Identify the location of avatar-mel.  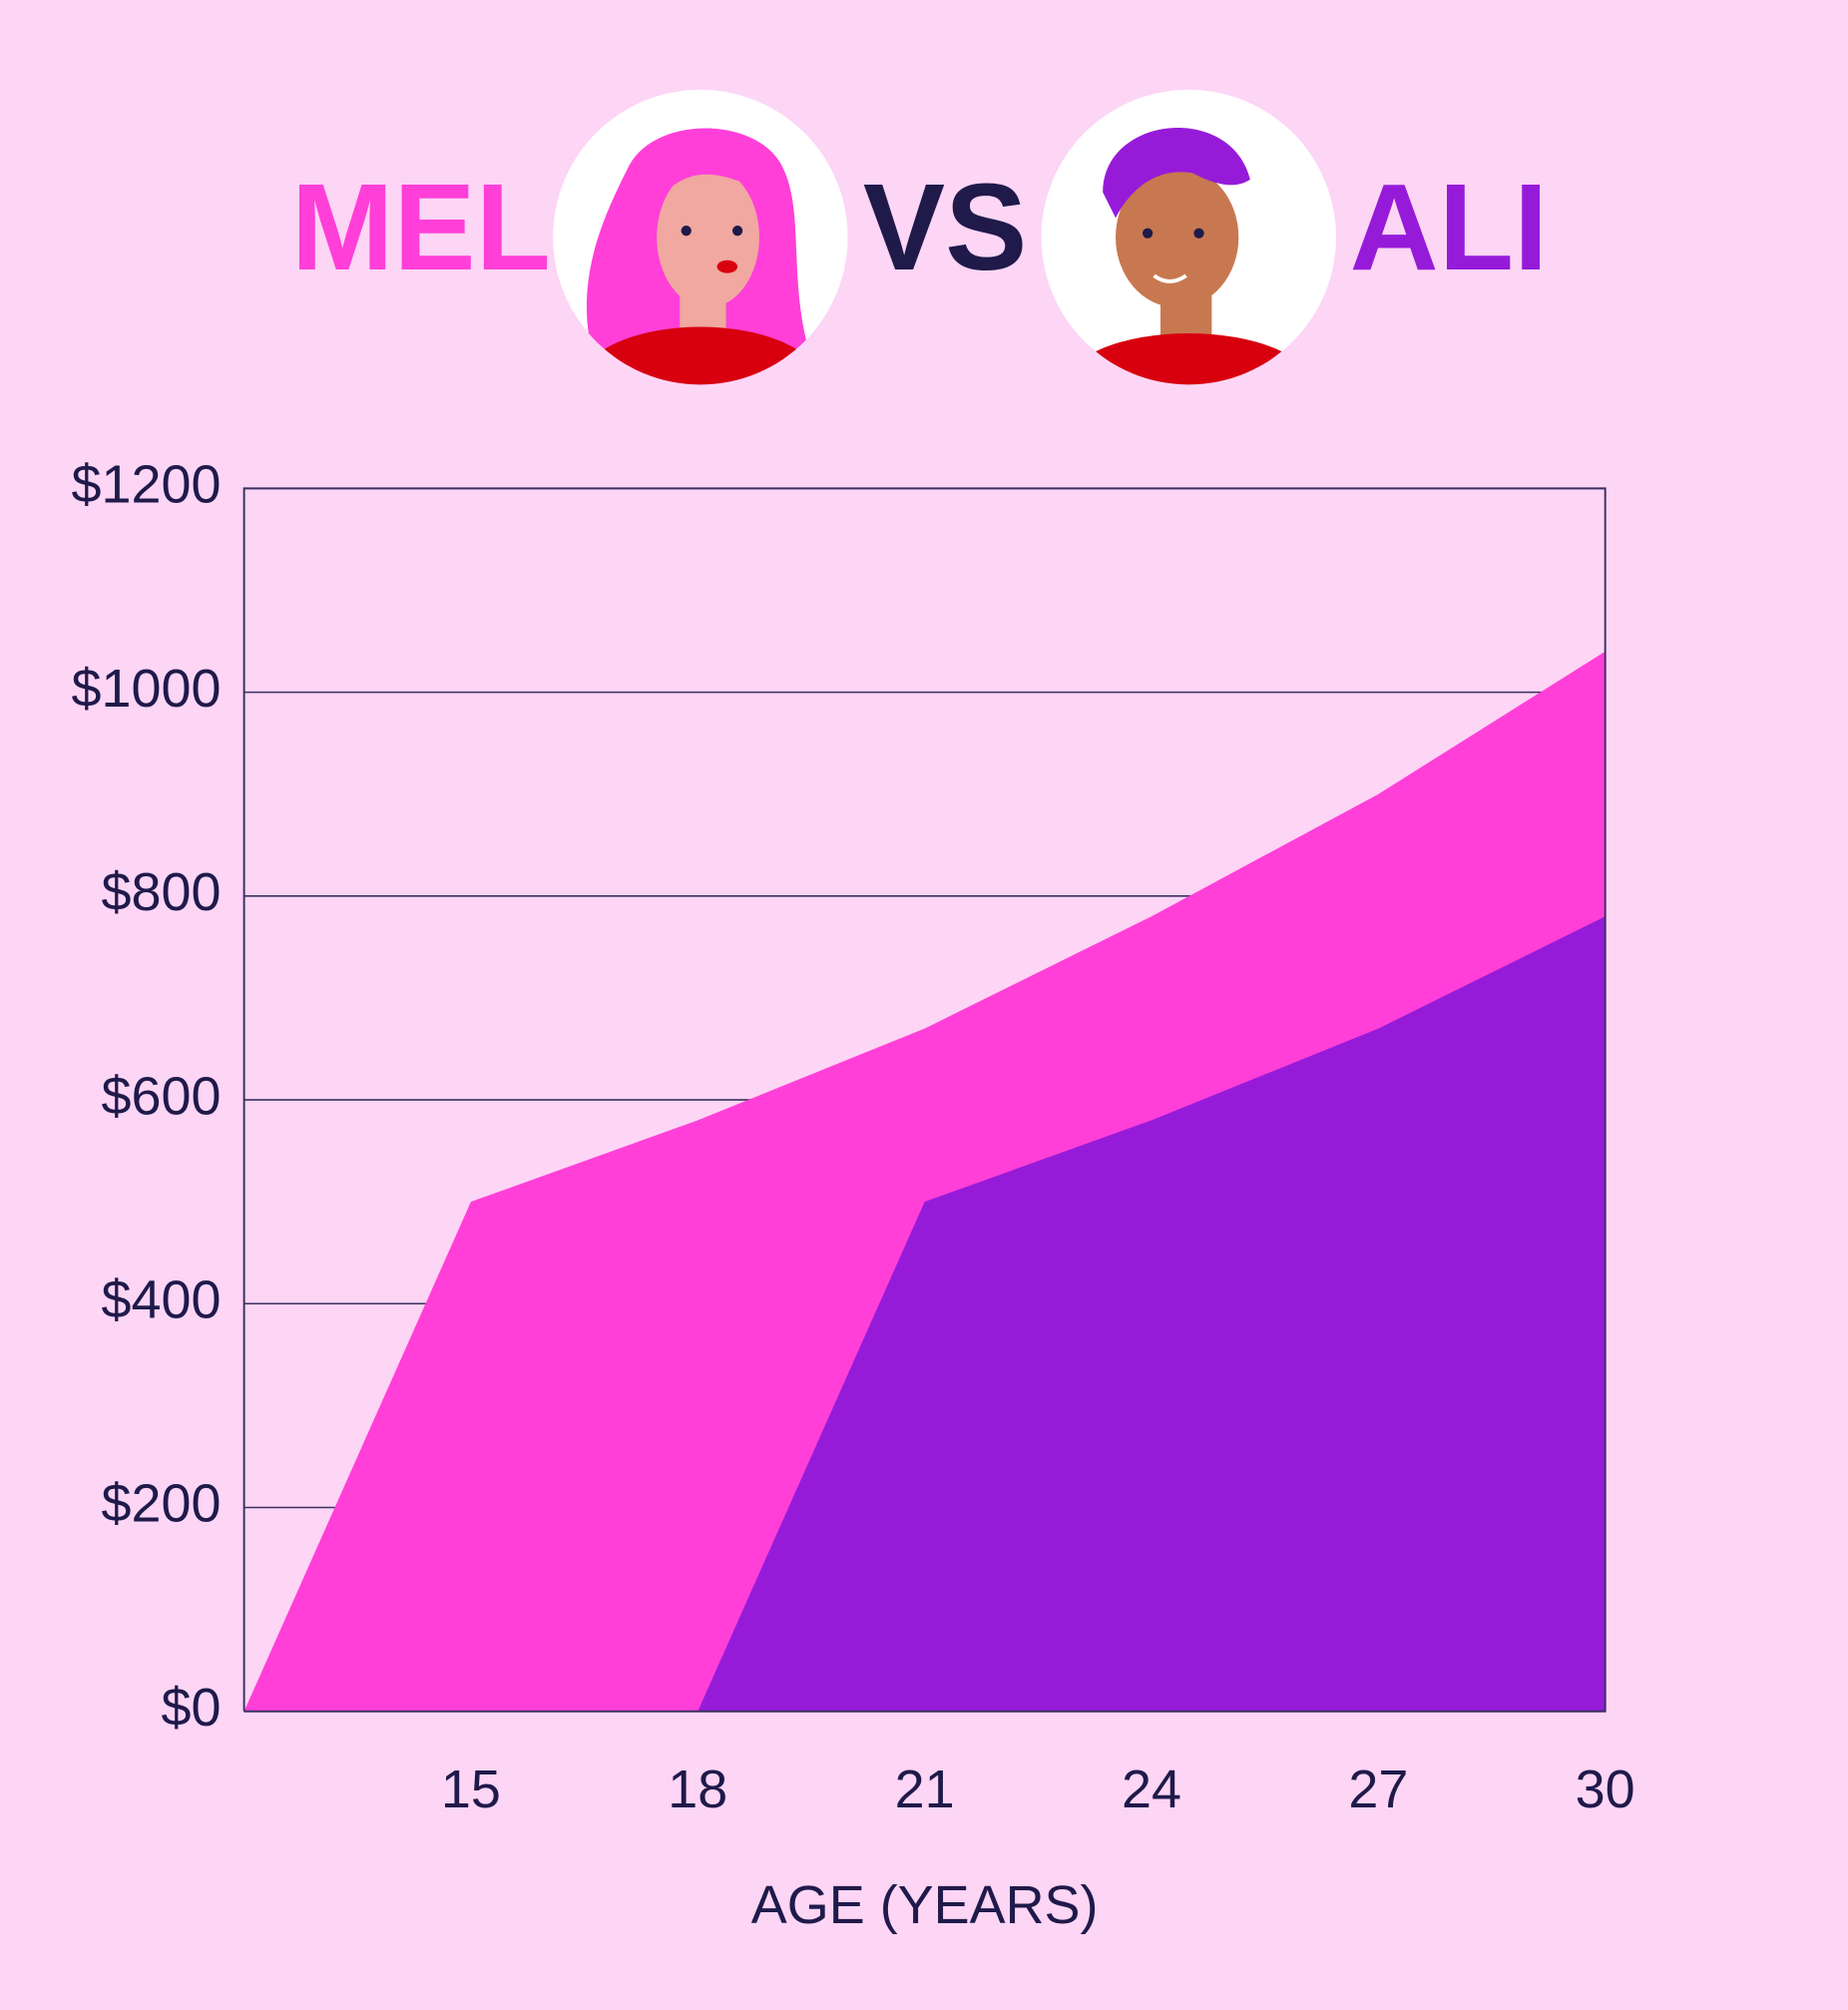
(701, 237).